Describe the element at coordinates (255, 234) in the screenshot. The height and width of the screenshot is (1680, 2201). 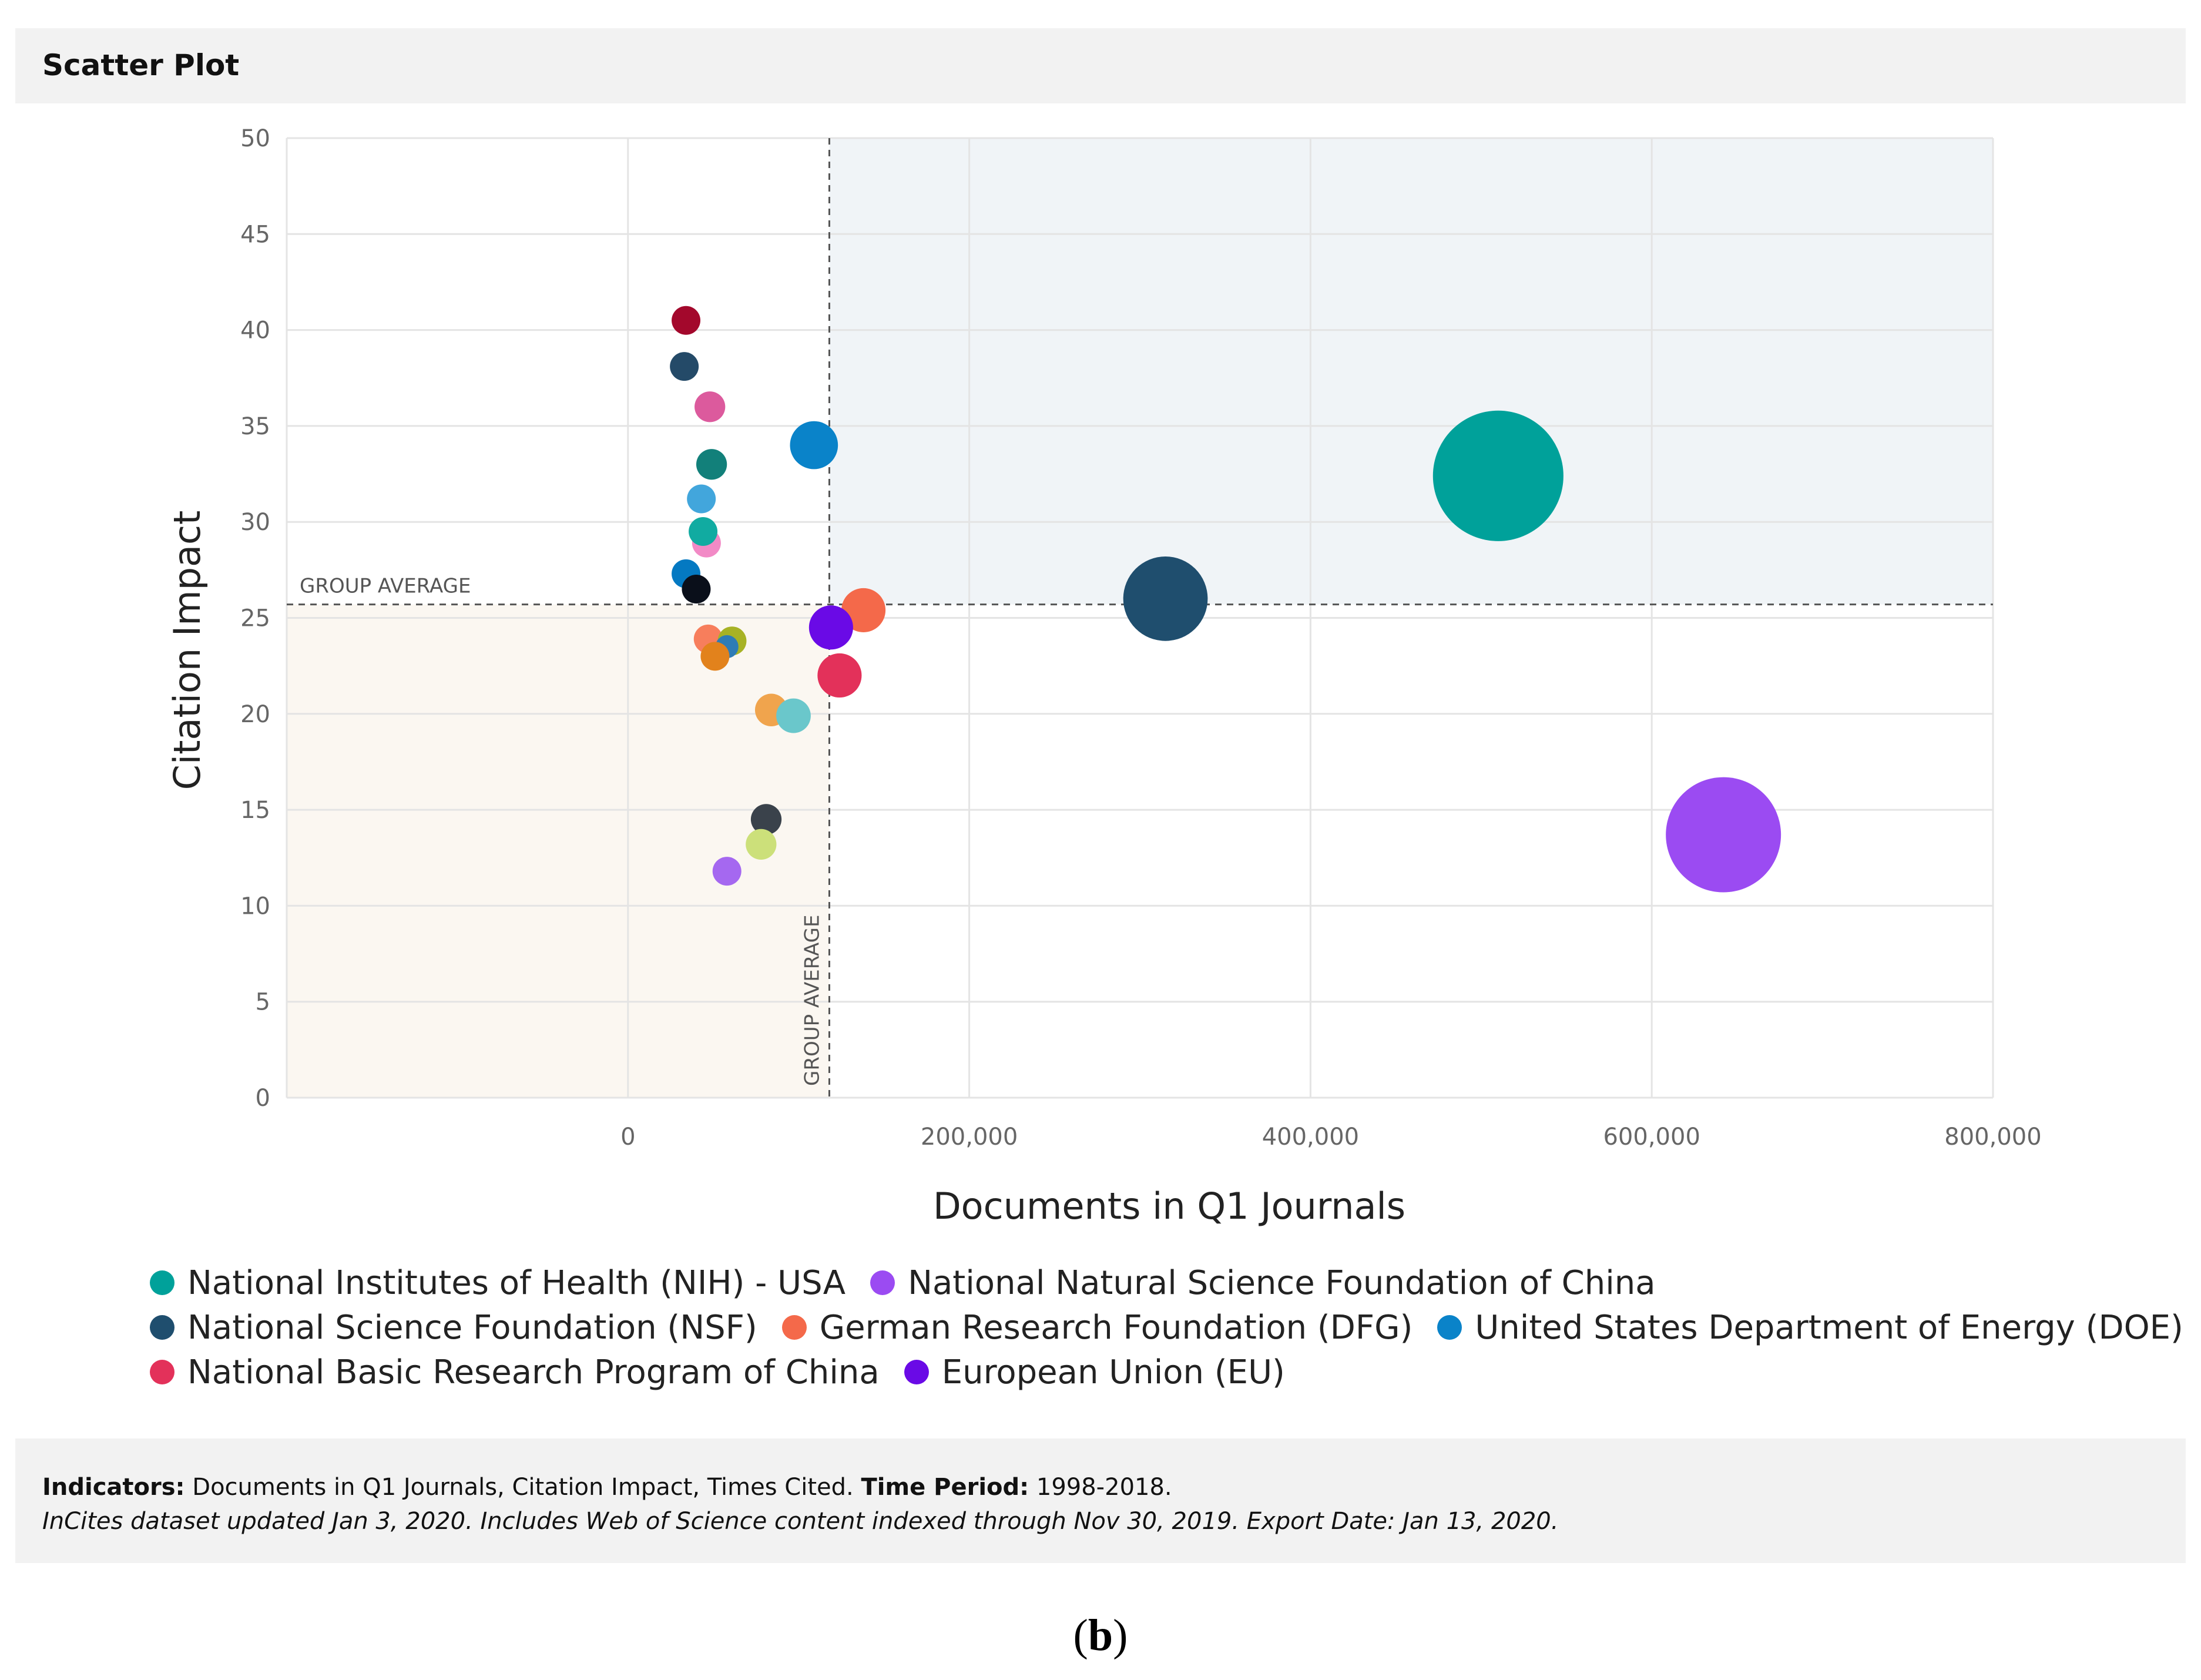
I see `y-tick-label: 45` at that location.